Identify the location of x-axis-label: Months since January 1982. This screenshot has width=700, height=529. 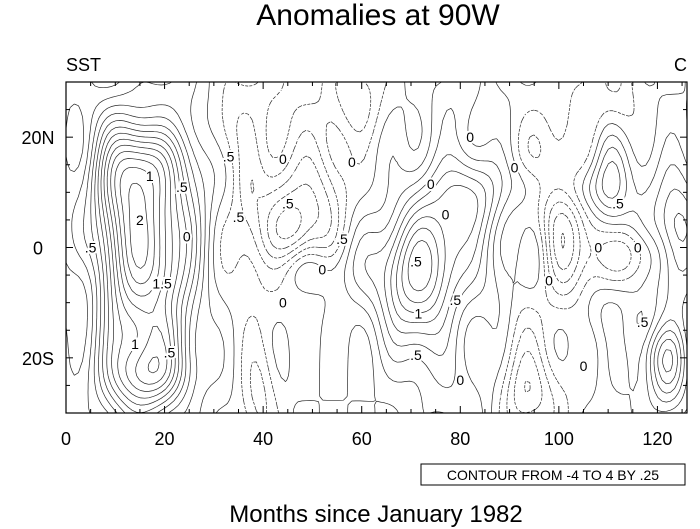
(376, 514).